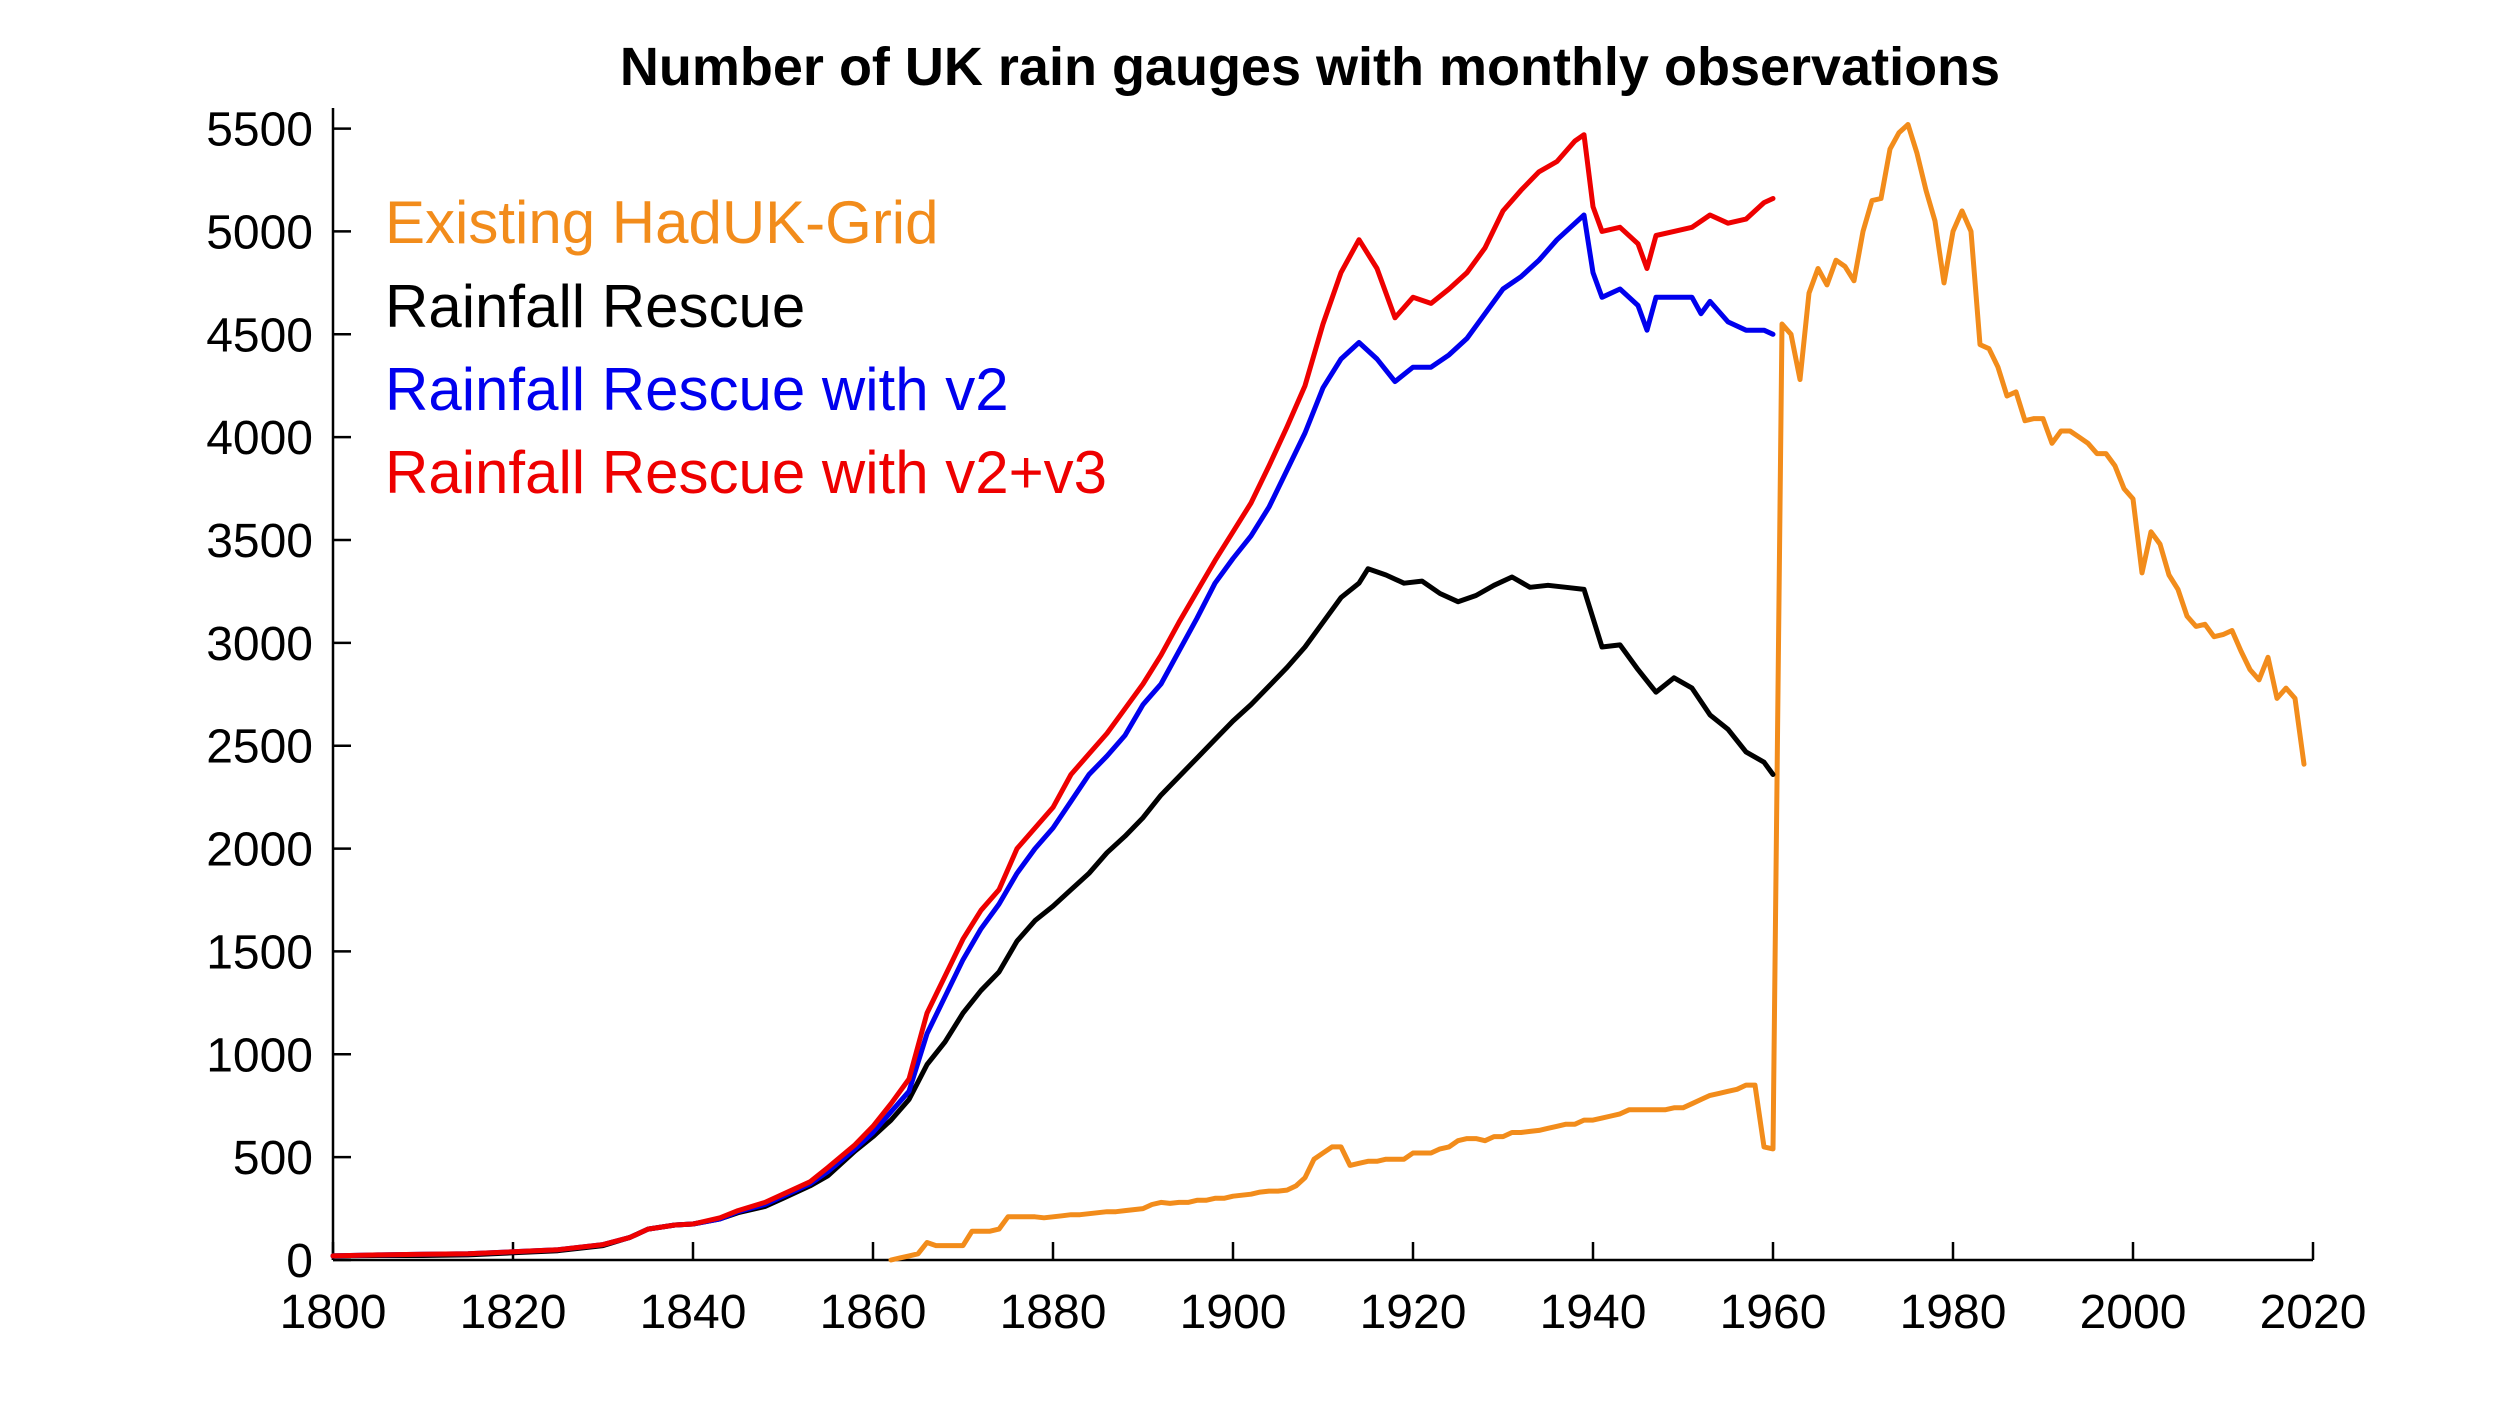 The width and height of the screenshot is (2520, 1417). What do you see at coordinates (299, 1261) in the screenshot?
I see `y-tick-label: 0` at bounding box center [299, 1261].